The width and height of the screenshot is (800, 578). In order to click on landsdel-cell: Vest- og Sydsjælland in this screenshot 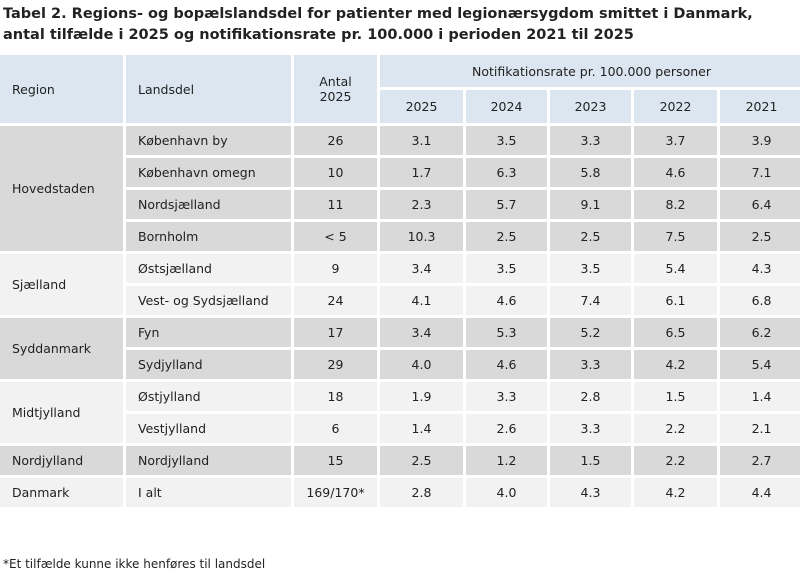, I will do `click(208, 300)`.